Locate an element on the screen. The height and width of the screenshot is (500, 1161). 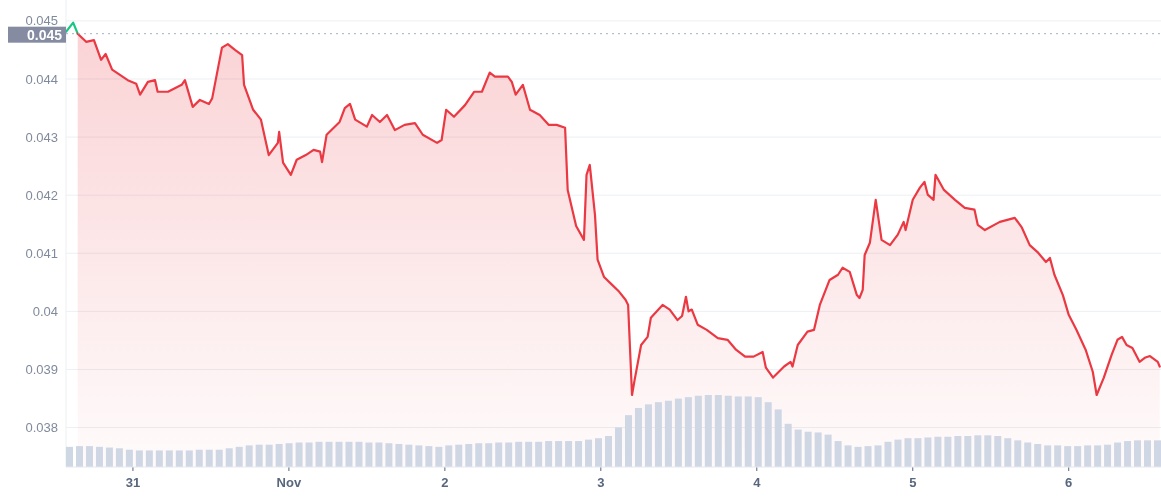
x-tick-label: 6 is located at coordinates (1069, 482).